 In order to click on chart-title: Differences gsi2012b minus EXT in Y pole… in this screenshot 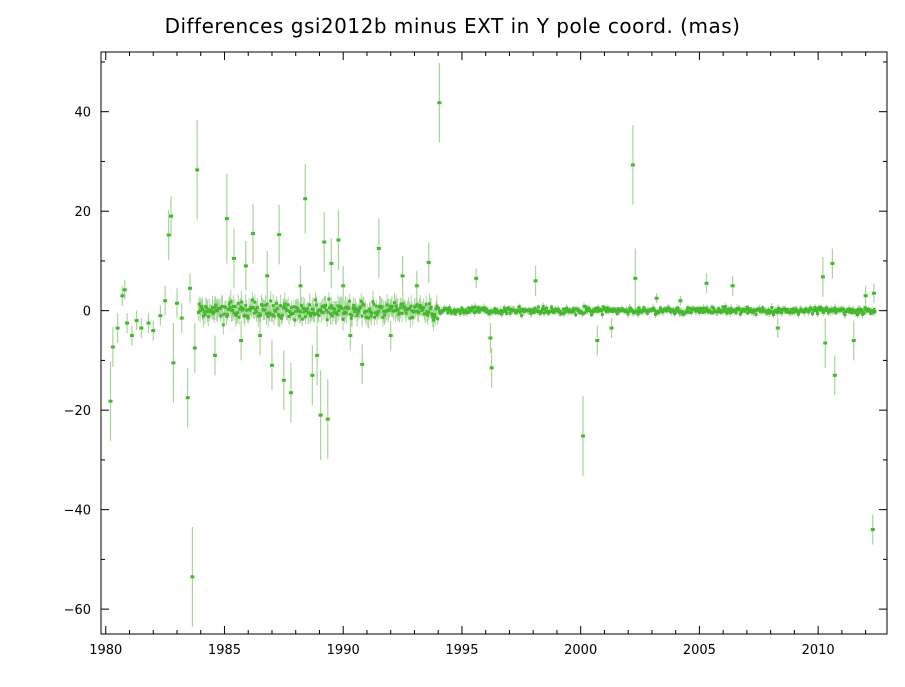, I will do `click(452, 26)`.